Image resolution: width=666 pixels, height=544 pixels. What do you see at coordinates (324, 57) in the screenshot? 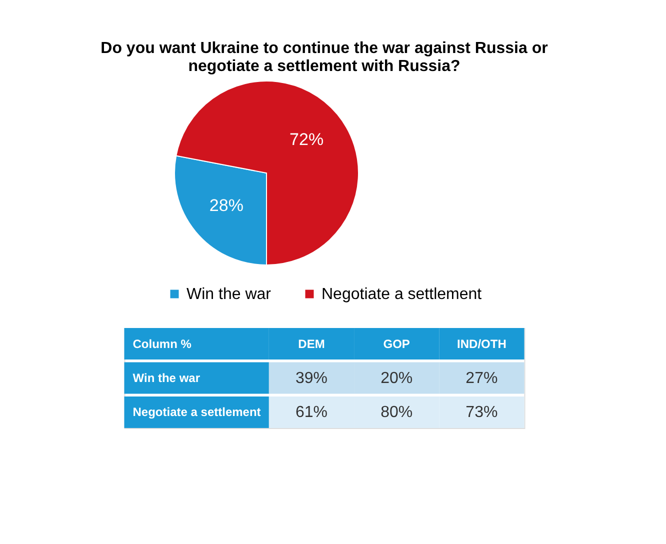
I see `chart-title: Do you want Ukraine to continue the war against Russia or negotiate a settlement with Russia?` at bounding box center [324, 57].